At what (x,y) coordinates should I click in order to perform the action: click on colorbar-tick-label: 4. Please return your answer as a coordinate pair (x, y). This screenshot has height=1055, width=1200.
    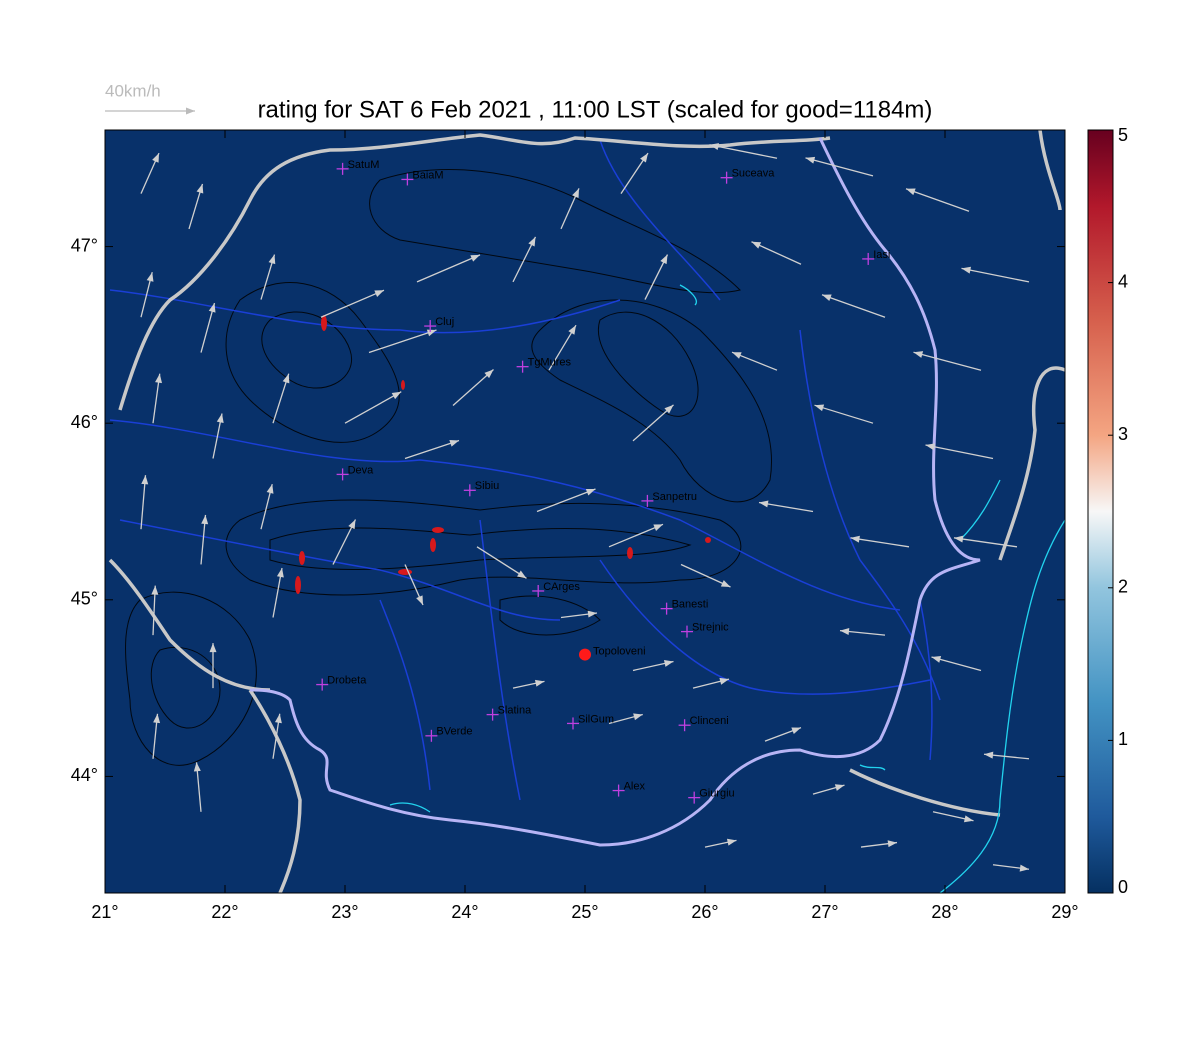
    Looking at the image, I should click on (1123, 281).